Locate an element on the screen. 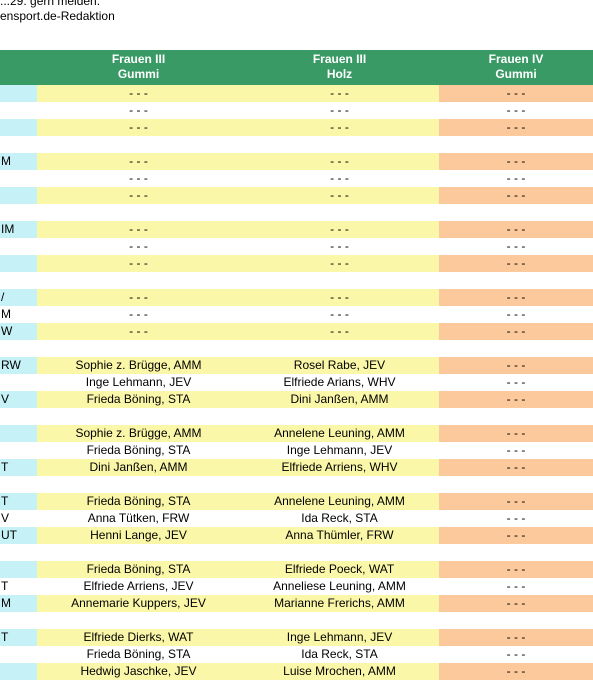 The width and height of the screenshot is (593, 683). table-row: Frieda Böning, STA Inge Lehmann, JEV - - - is located at coordinates (296, 450).